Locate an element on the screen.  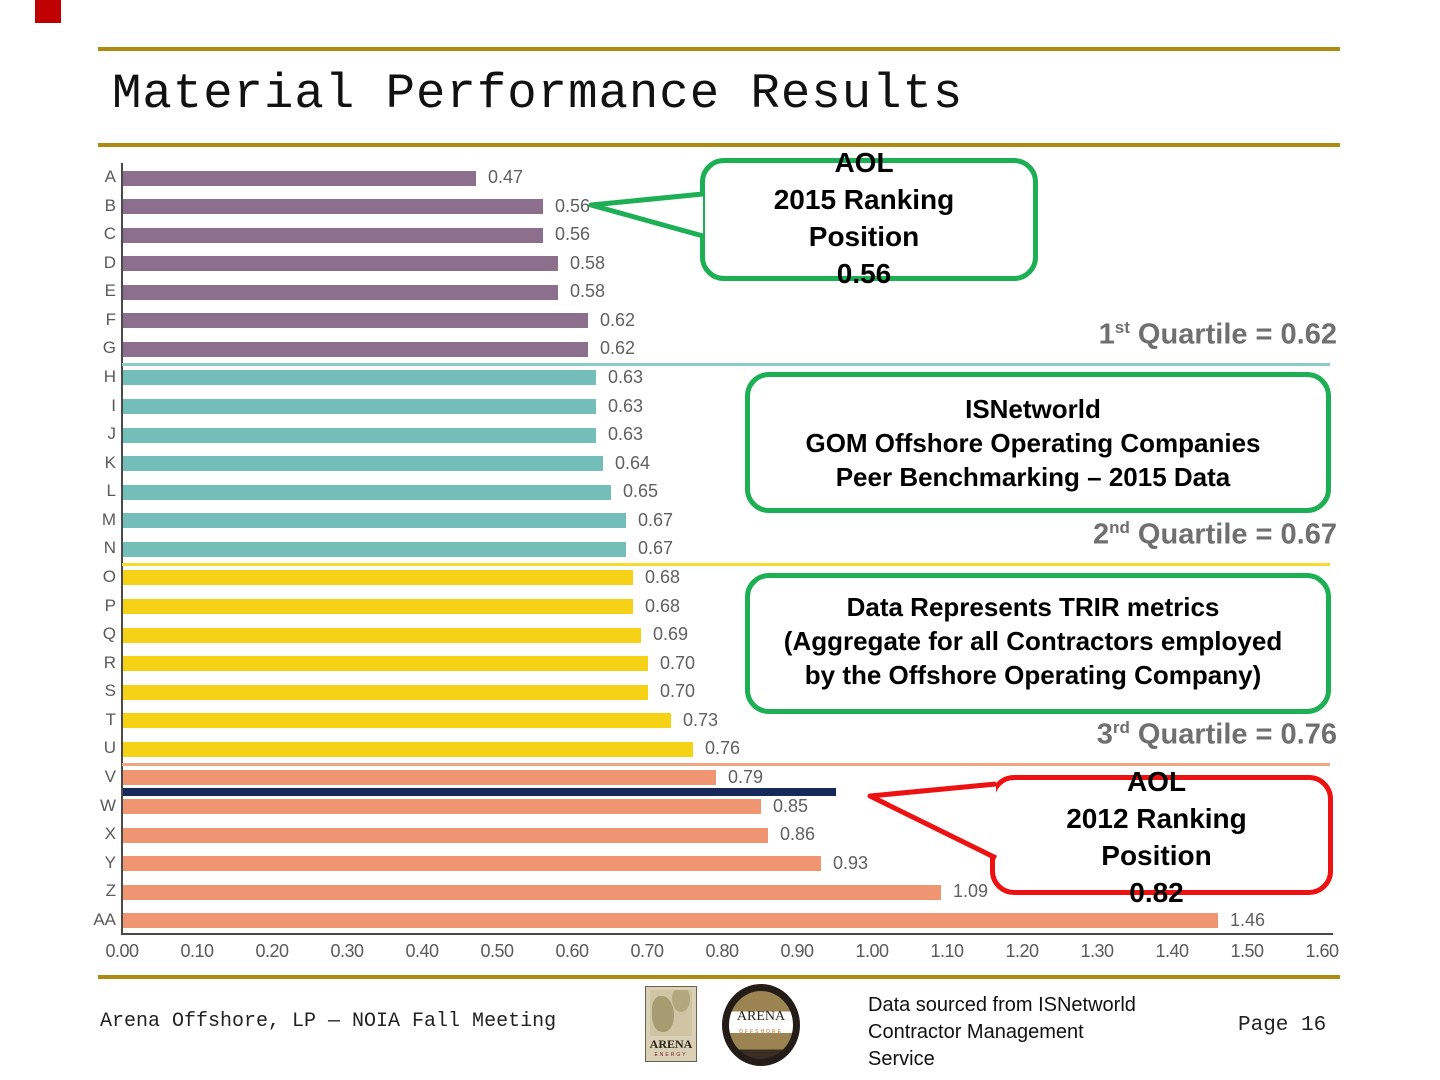
category-label: H is located at coordinates (109, 376).